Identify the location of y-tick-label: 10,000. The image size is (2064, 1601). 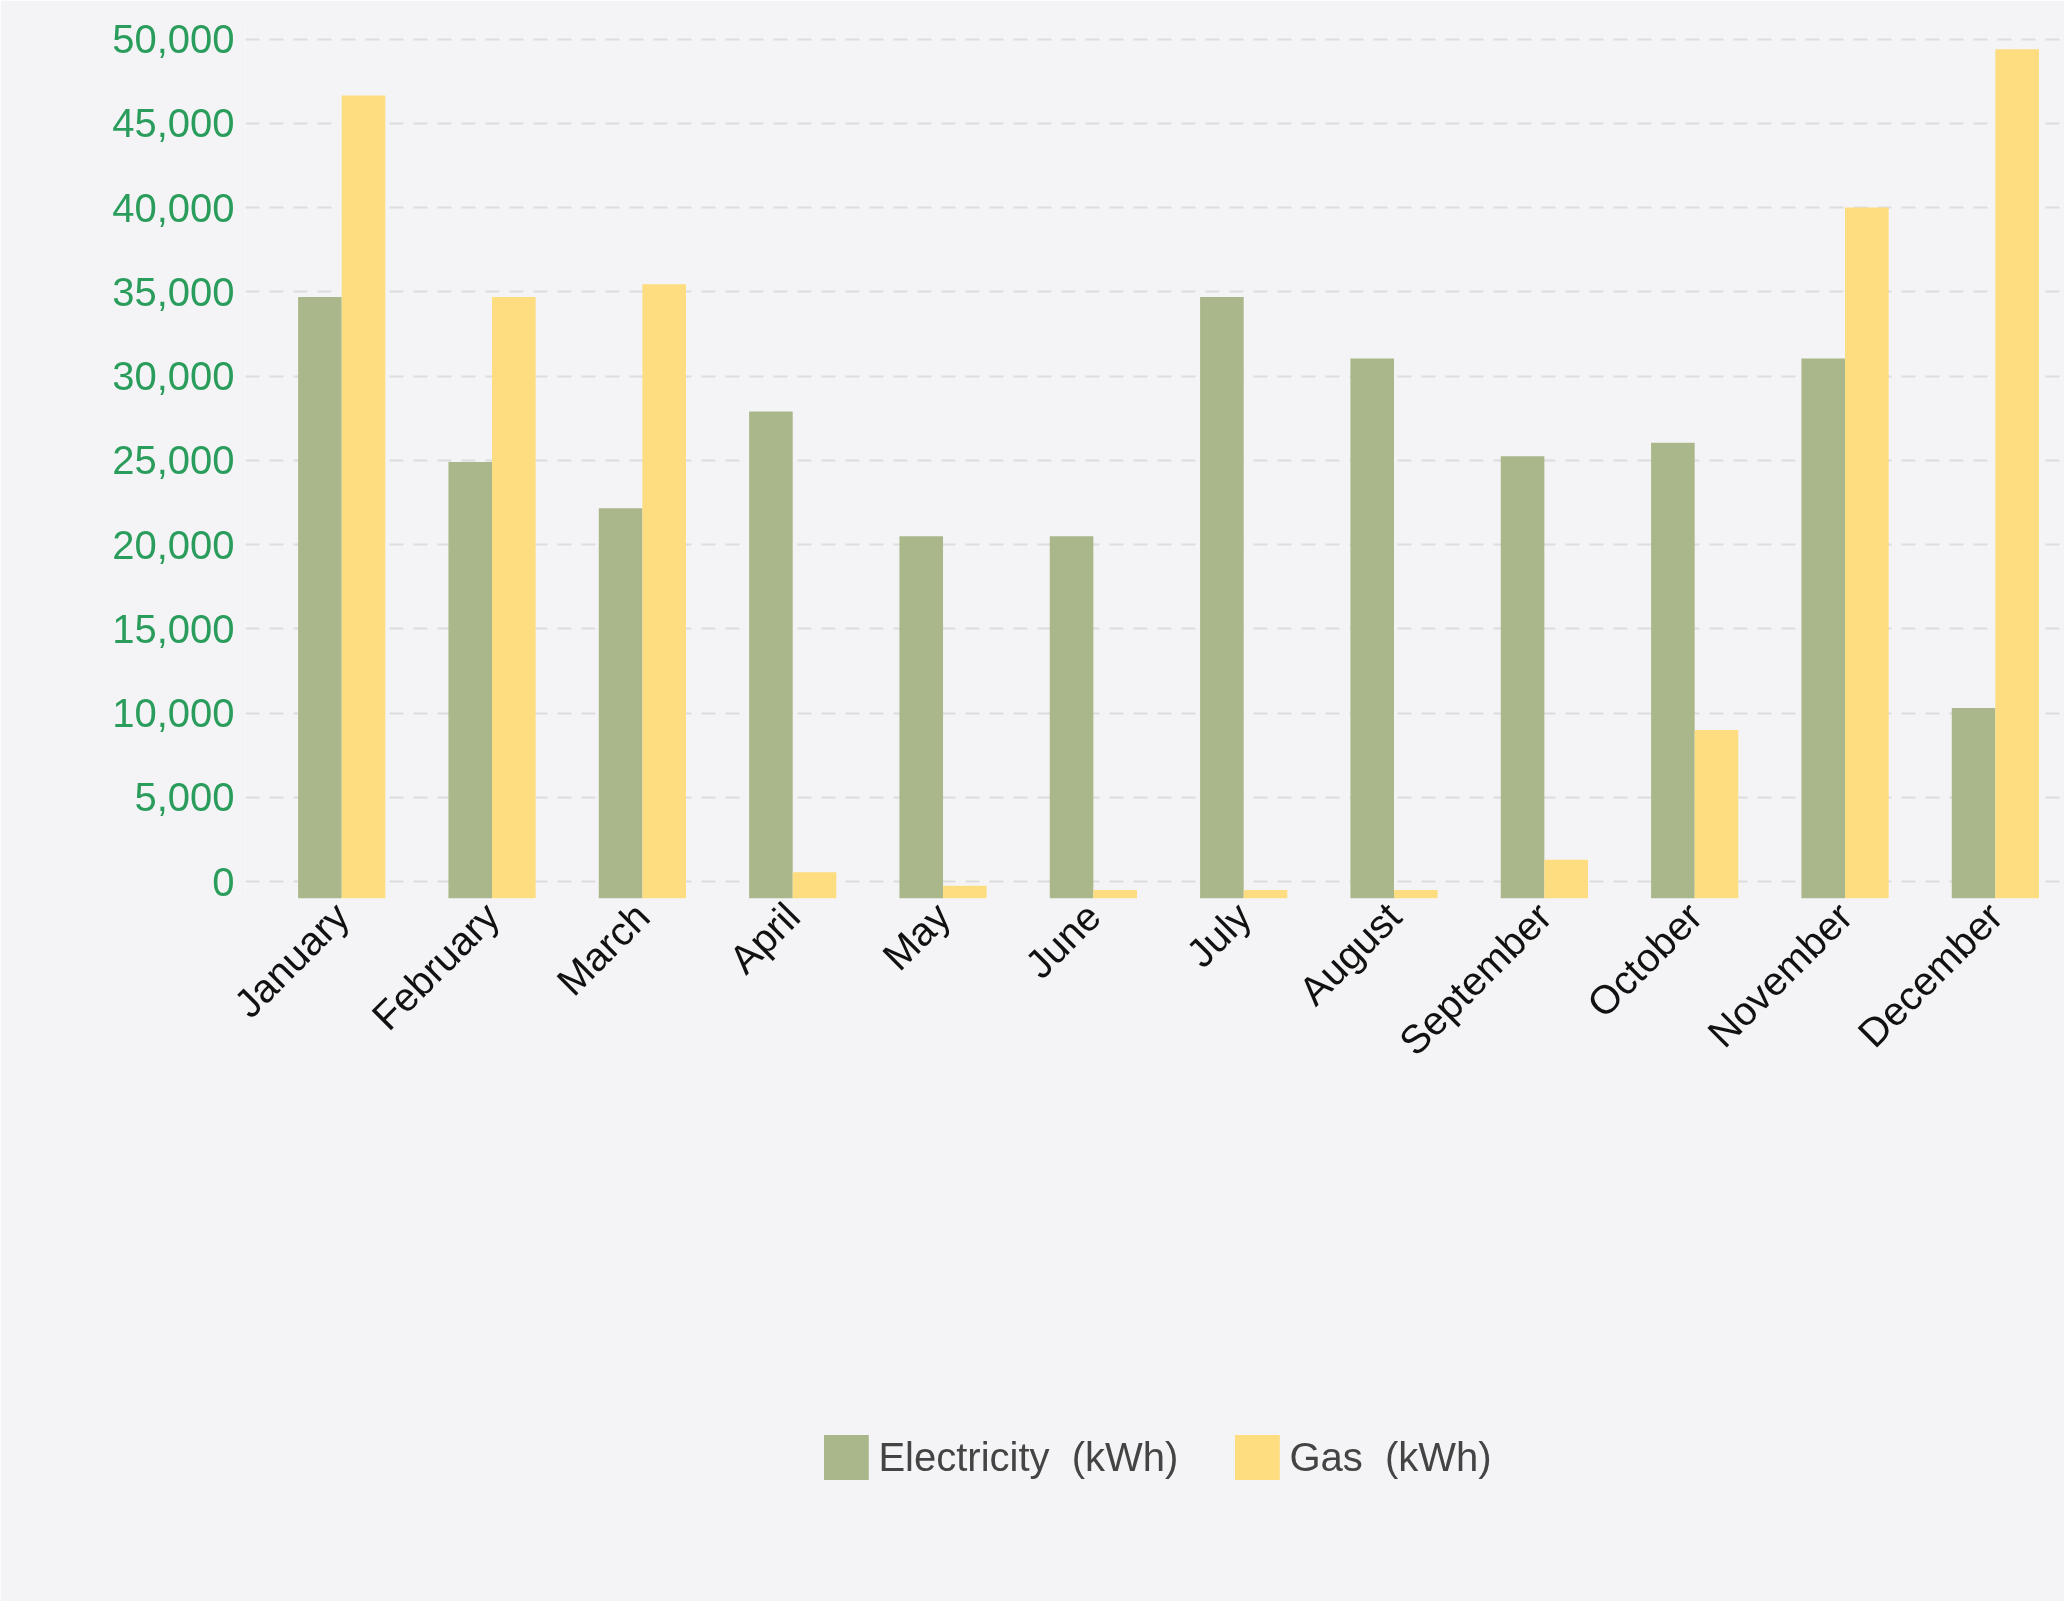
(173, 713).